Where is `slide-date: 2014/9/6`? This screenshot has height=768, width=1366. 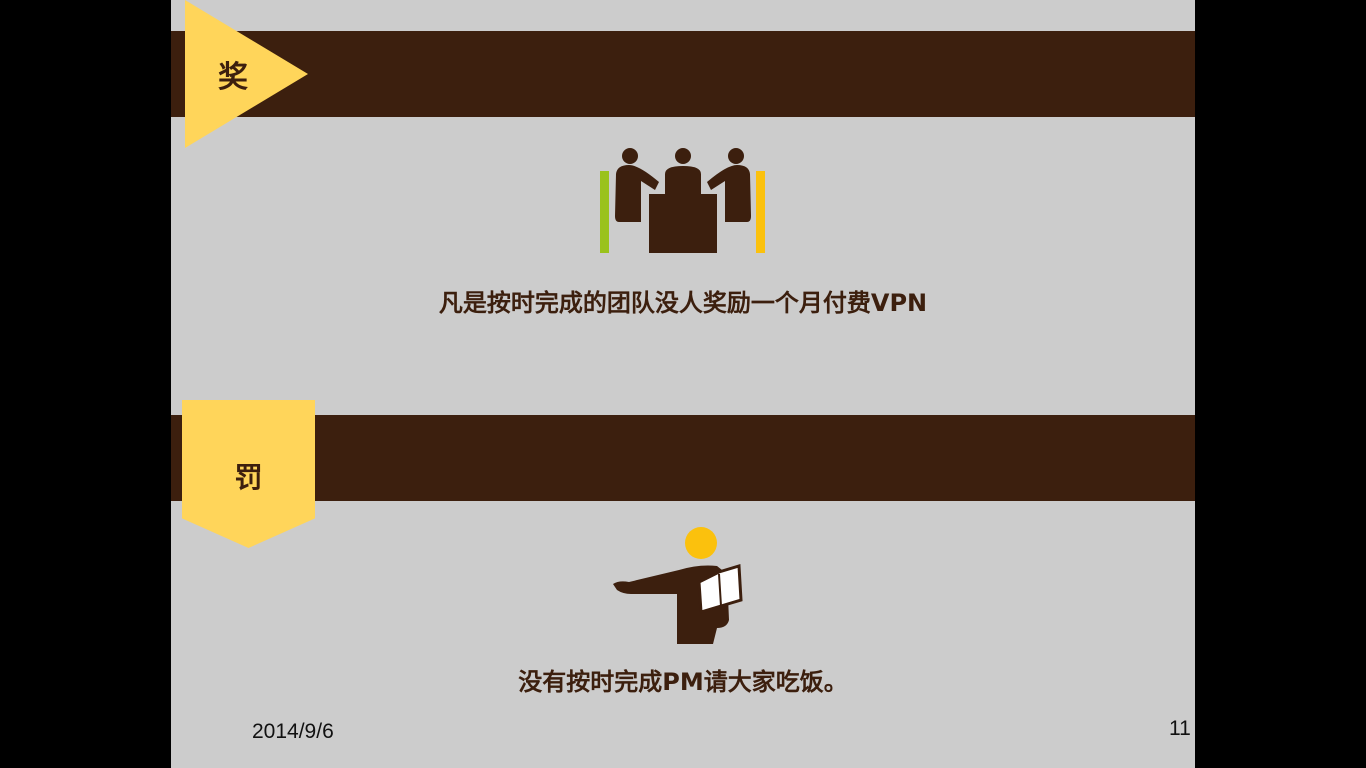
slide-date: 2014/9/6 is located at coordinates (293, 731).